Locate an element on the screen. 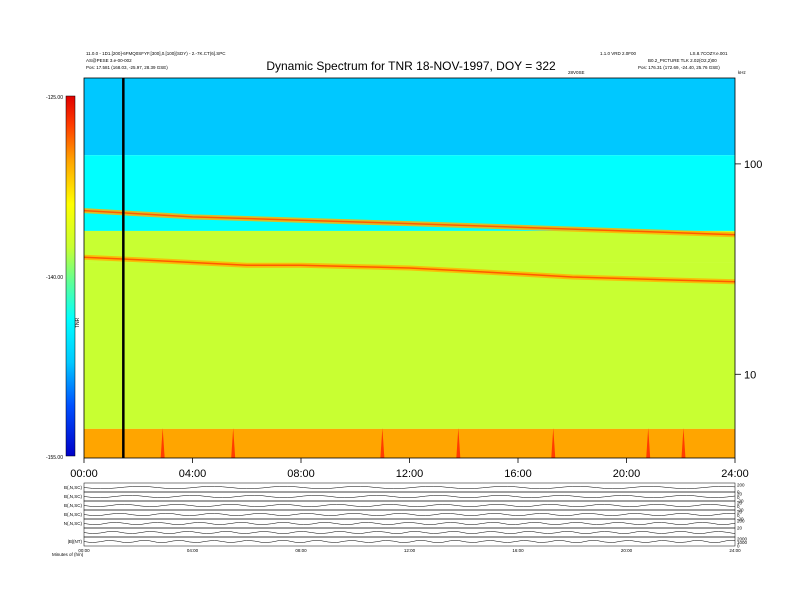 The height and width of the screenshot is (612, 792). lower-right-tick-6-2: 0 is located at coordinates (738, 546).